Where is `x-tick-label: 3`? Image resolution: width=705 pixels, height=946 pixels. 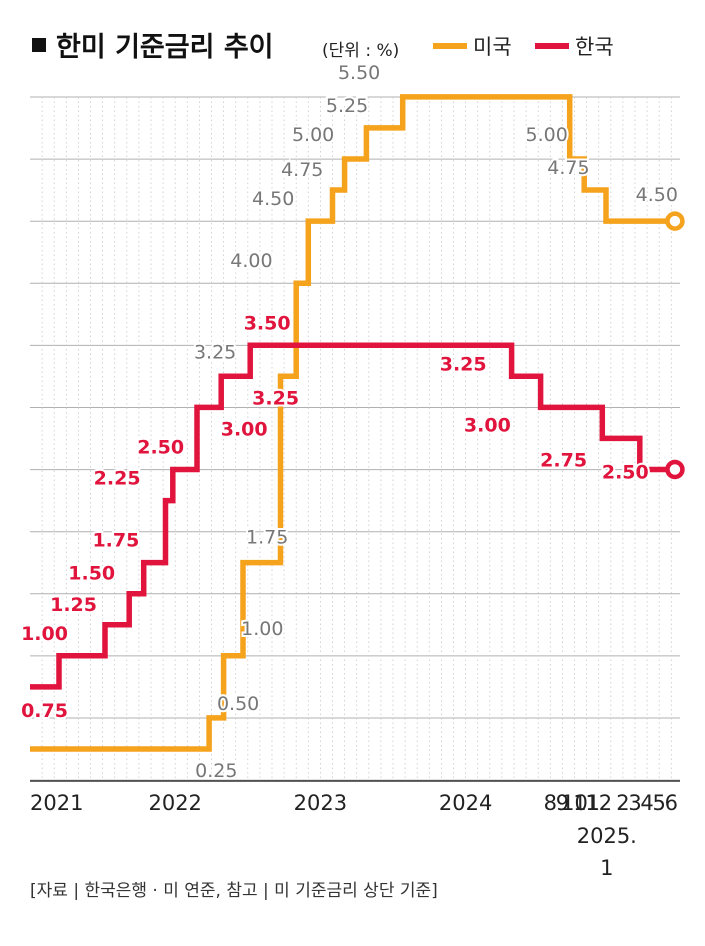
x-tick-label: 3 is located at coordinates (634, 803).